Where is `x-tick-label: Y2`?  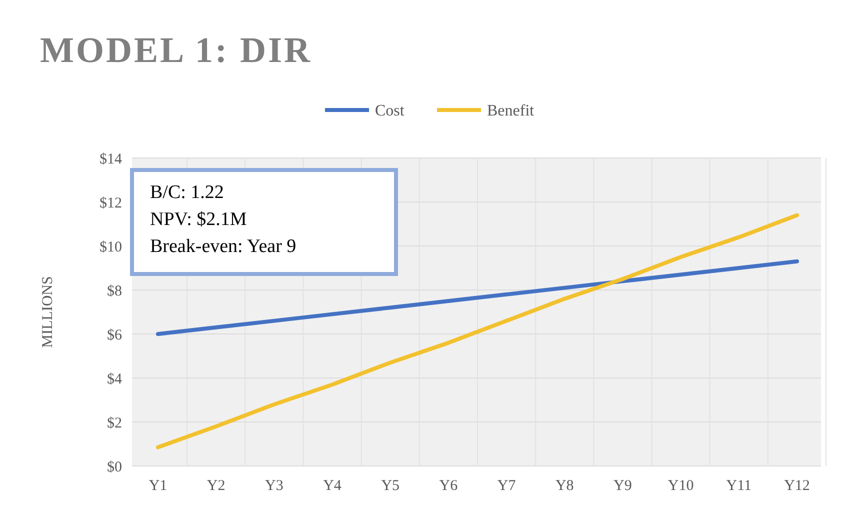 x-tick-label: Y2 is located at coordinates (216, 486).